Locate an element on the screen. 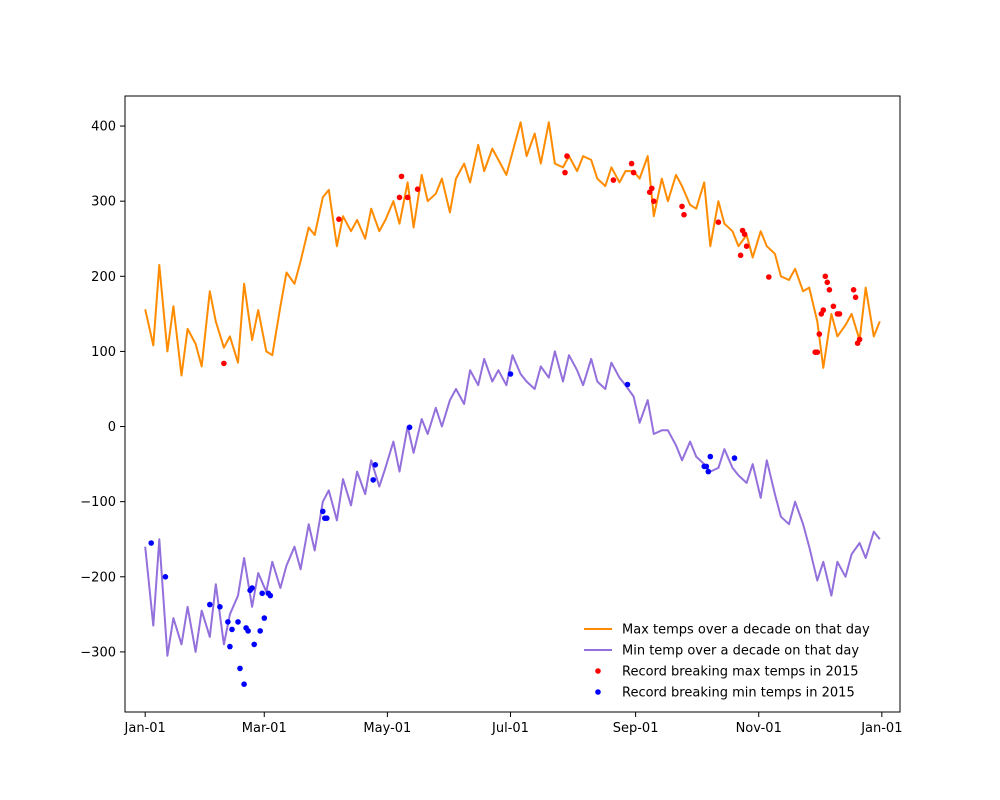  y-tick-label: 200 is located at coordinates (103, 277).